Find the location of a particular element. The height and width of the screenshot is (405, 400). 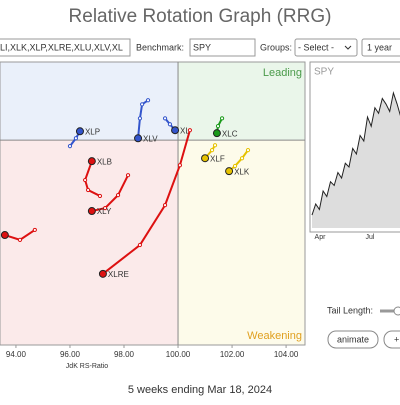

series-label: XL is located at coordinates (185, 130).